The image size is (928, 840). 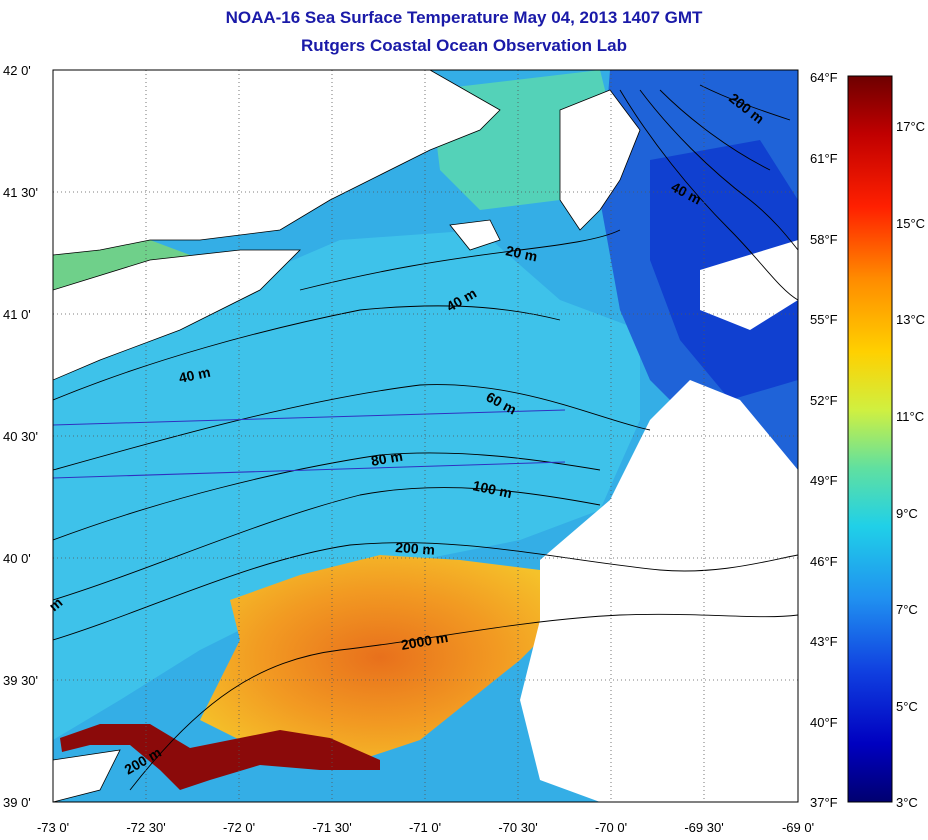 I want to click on celsius-tick-label: 3°C, so click(x=907, y=802).